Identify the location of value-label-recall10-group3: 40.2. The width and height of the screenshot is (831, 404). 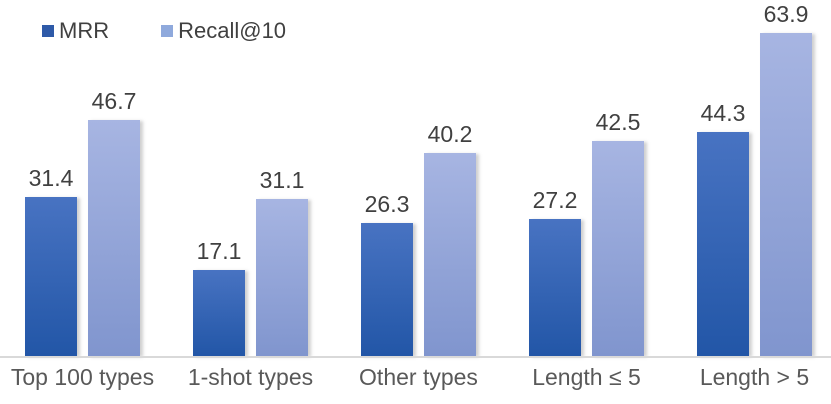
(450, 134).